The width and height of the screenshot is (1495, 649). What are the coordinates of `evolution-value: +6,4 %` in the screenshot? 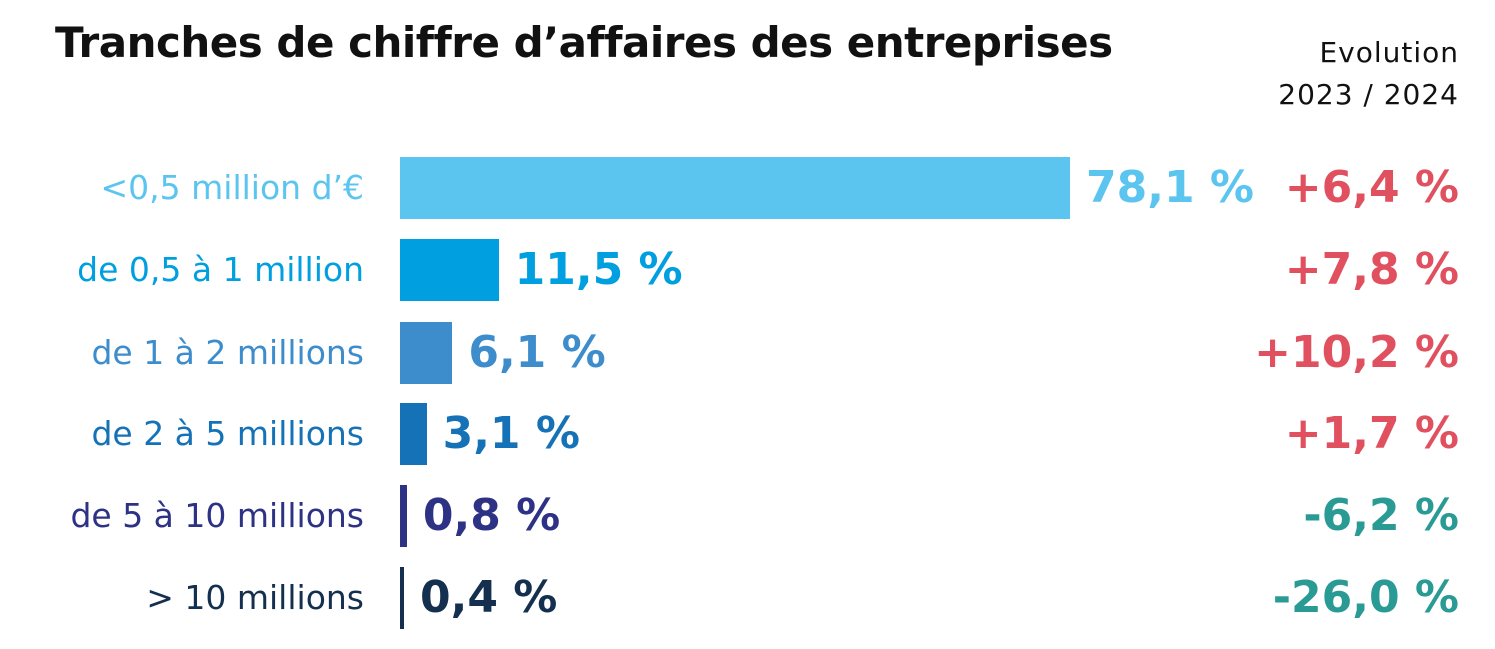 It's located at (1371, 187).